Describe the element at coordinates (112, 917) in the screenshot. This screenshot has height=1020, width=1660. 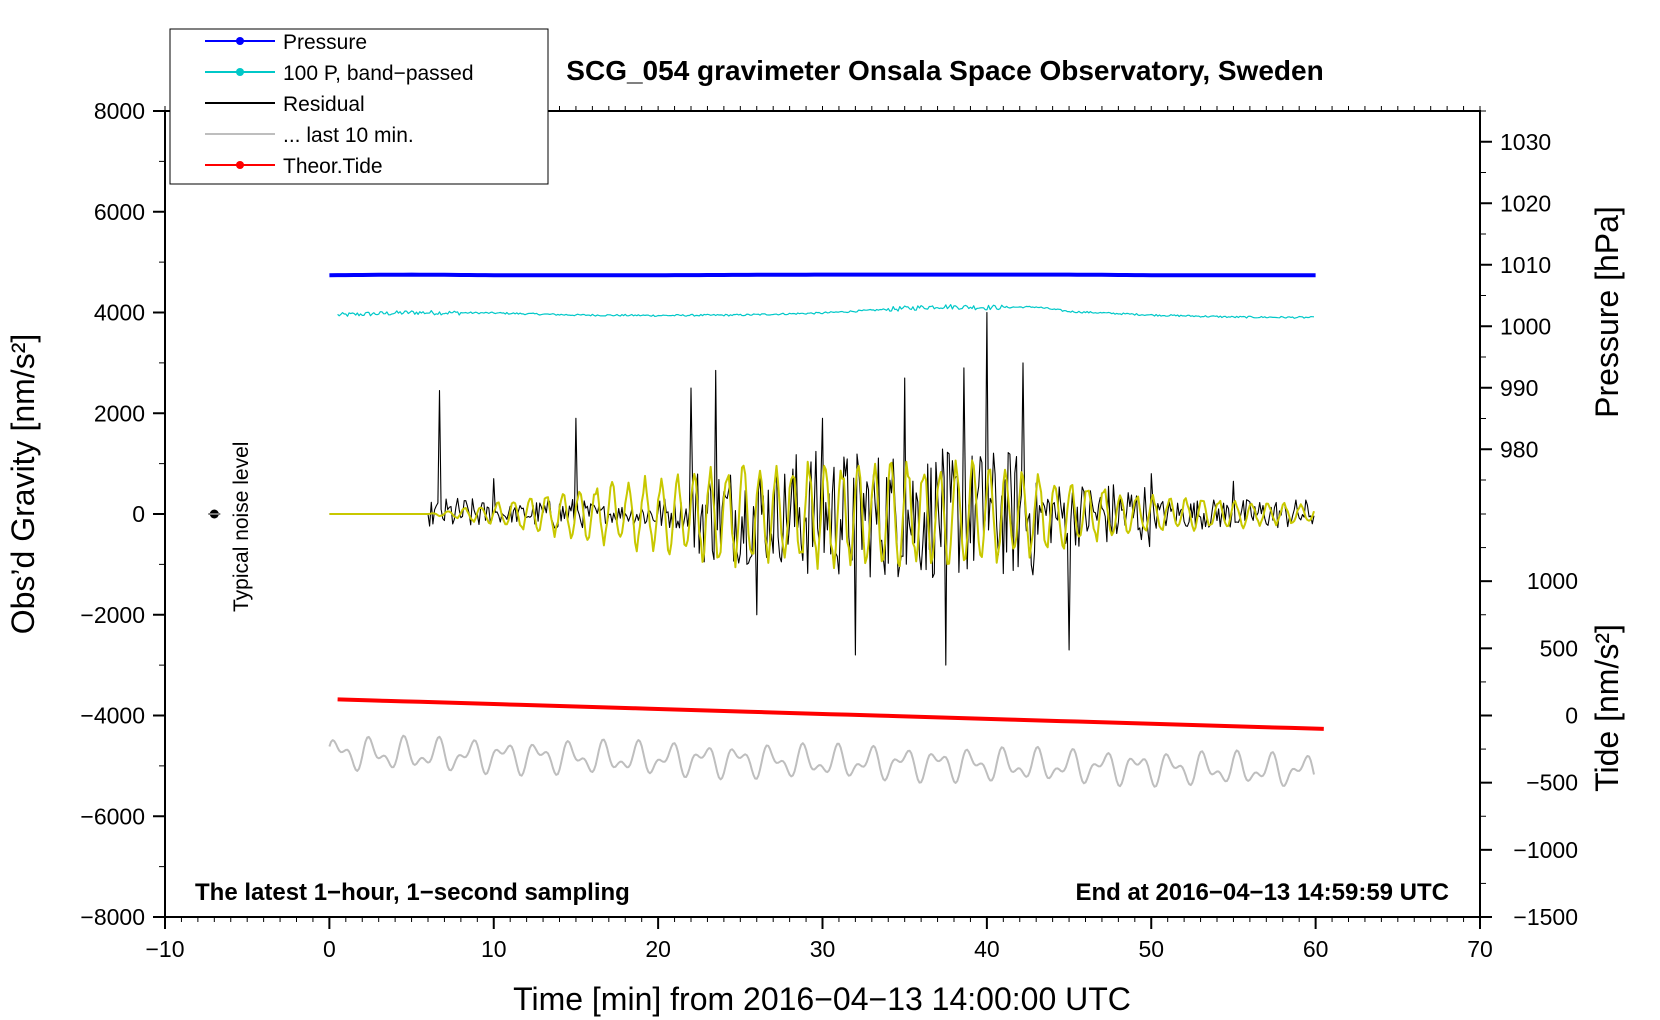
I see `y-left-tick-label: −8000` at that location.